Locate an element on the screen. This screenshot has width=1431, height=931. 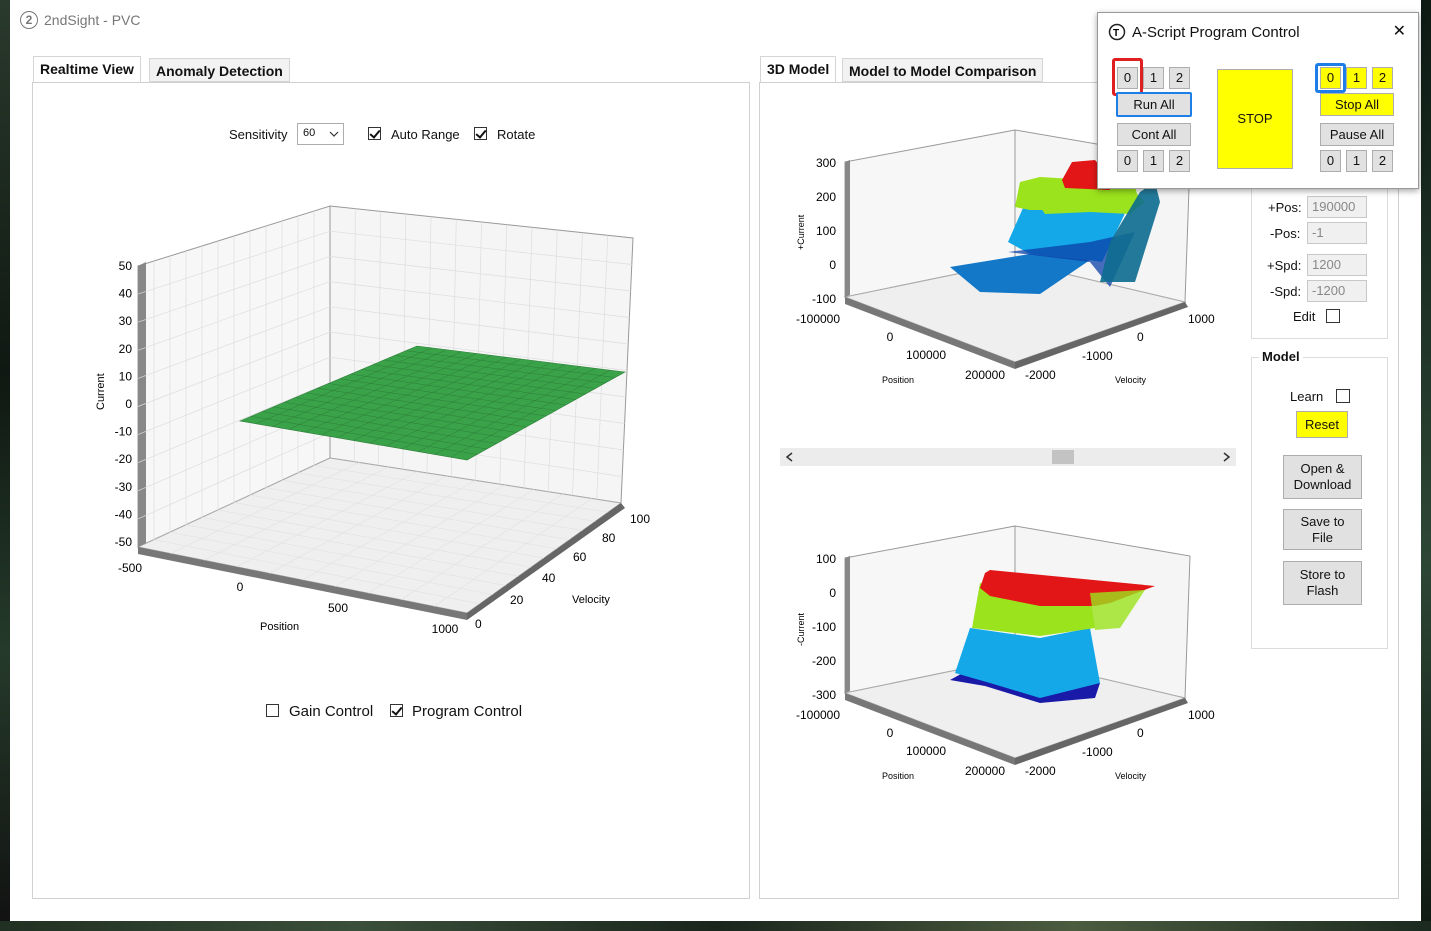
z-axis-ticks: 300 200 100 0 -100 is located at coordinates (824, 231).